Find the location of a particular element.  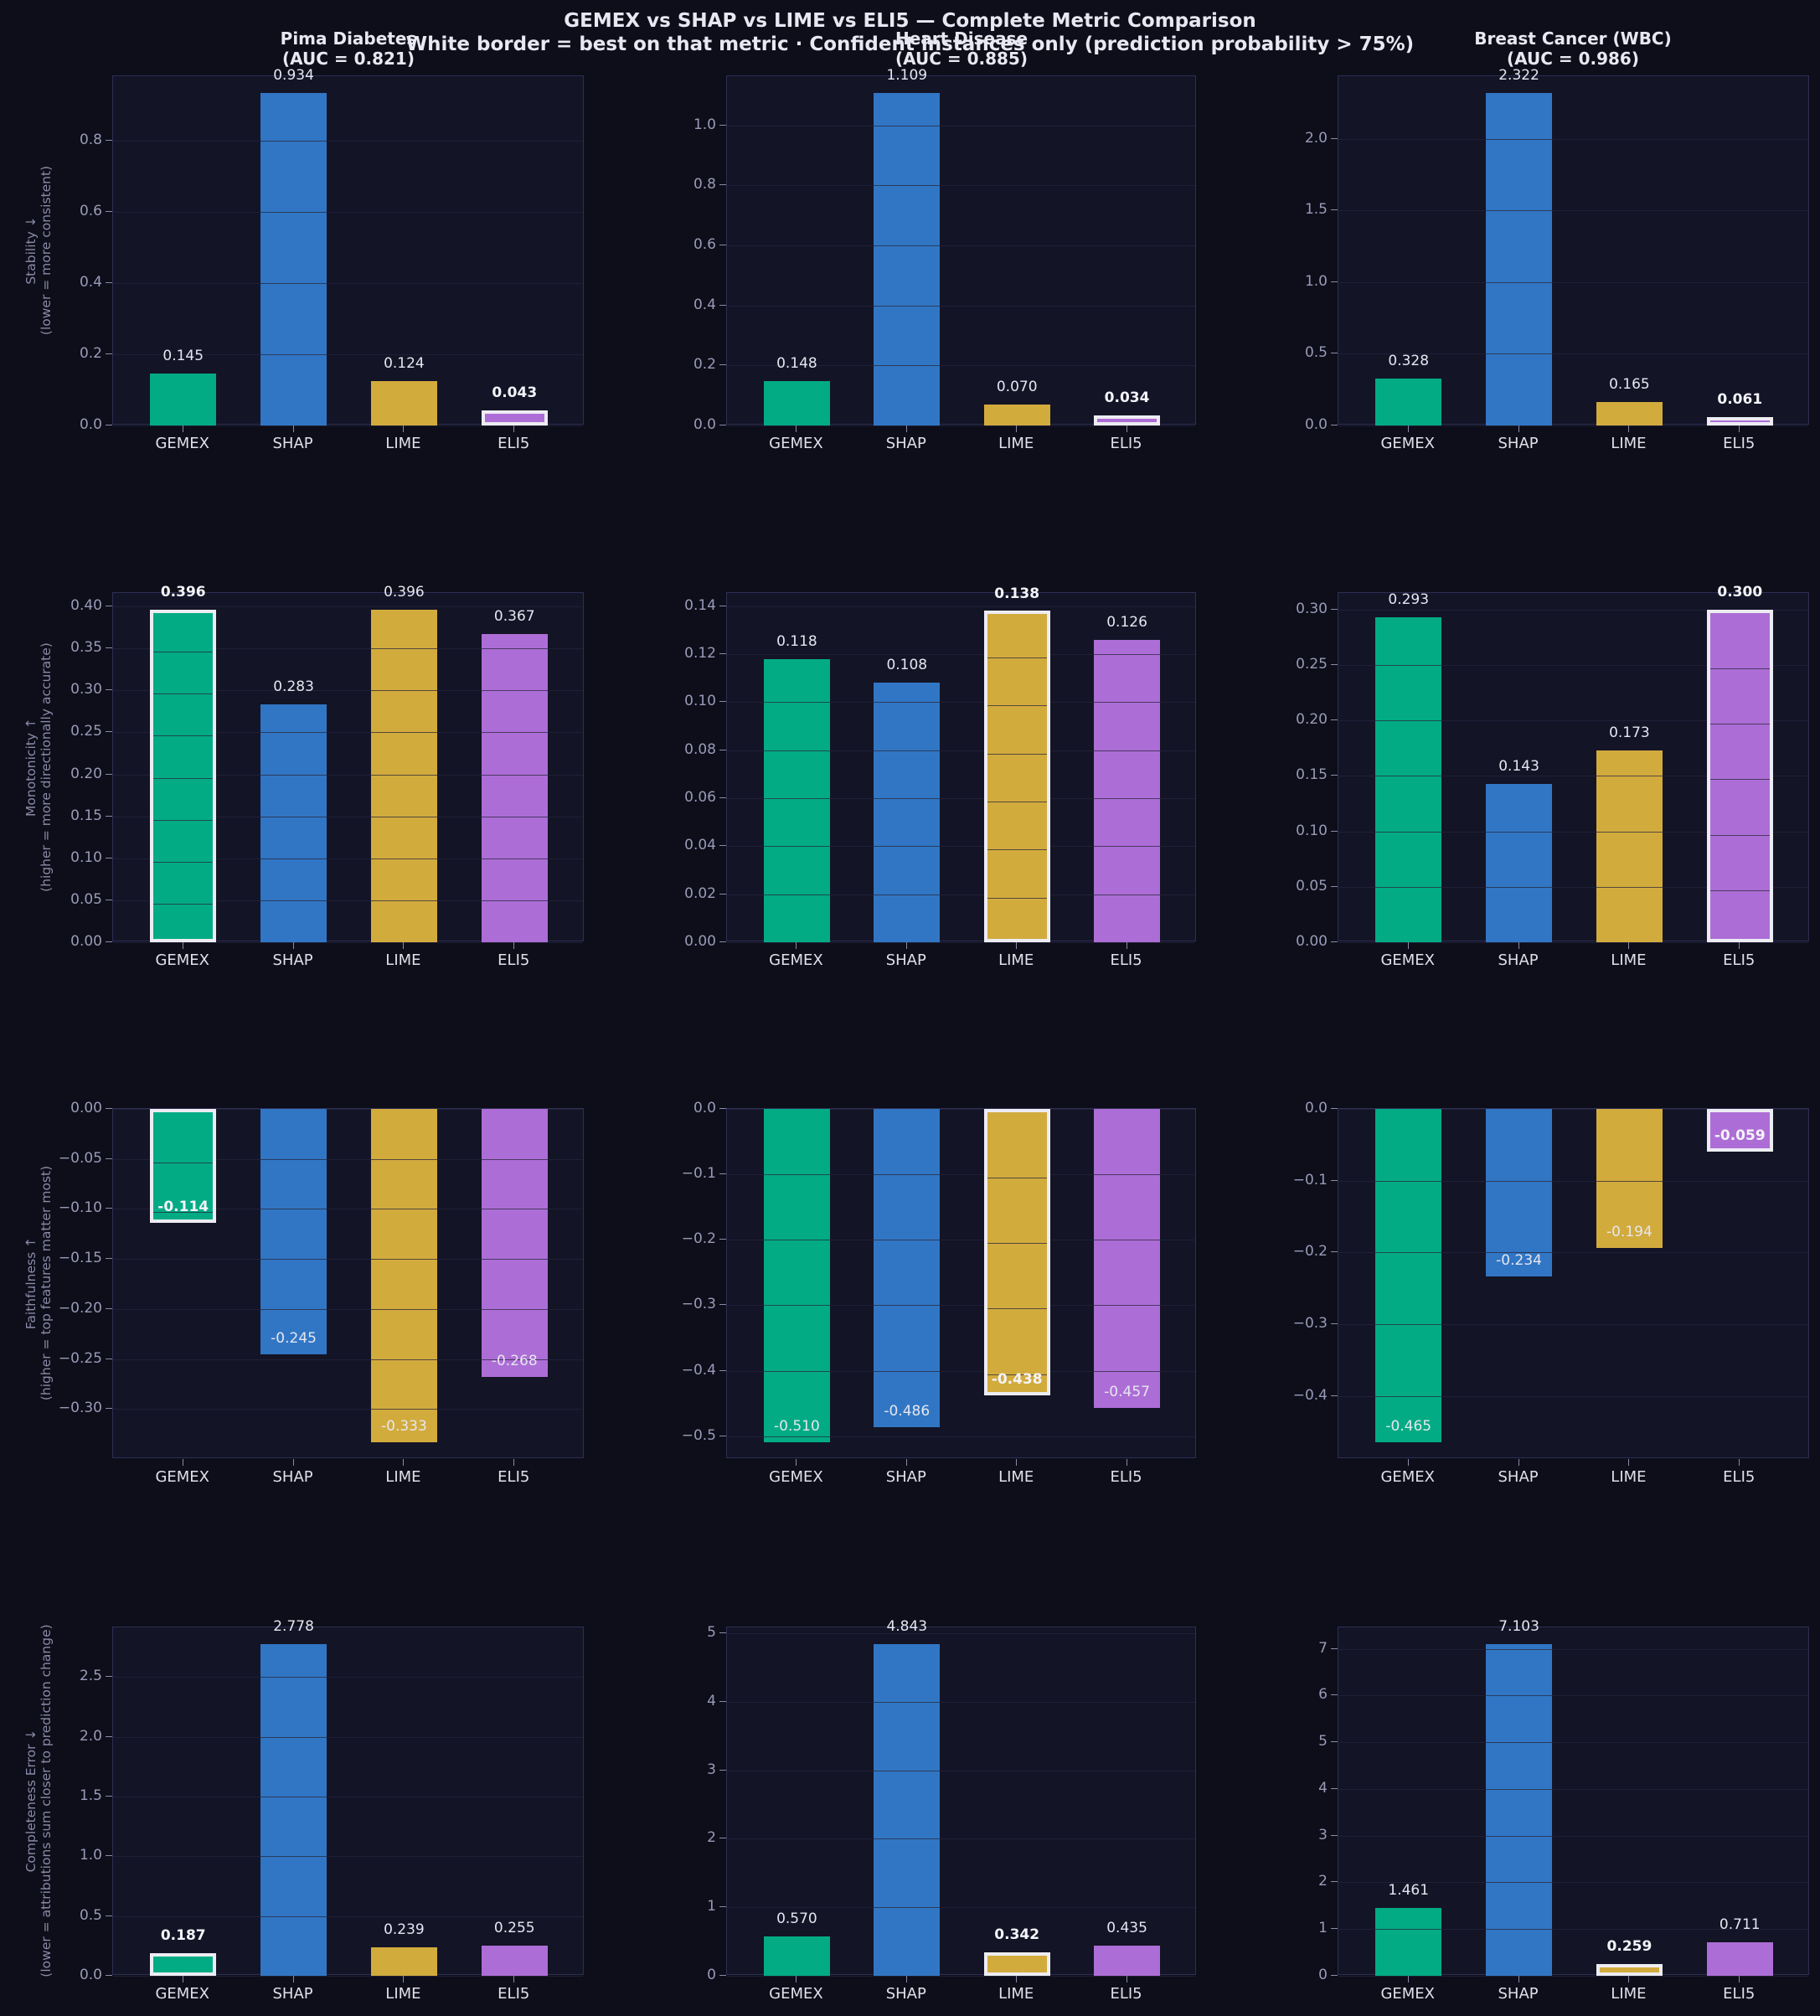

bar-lime is located at coordinates (1016, 1964).